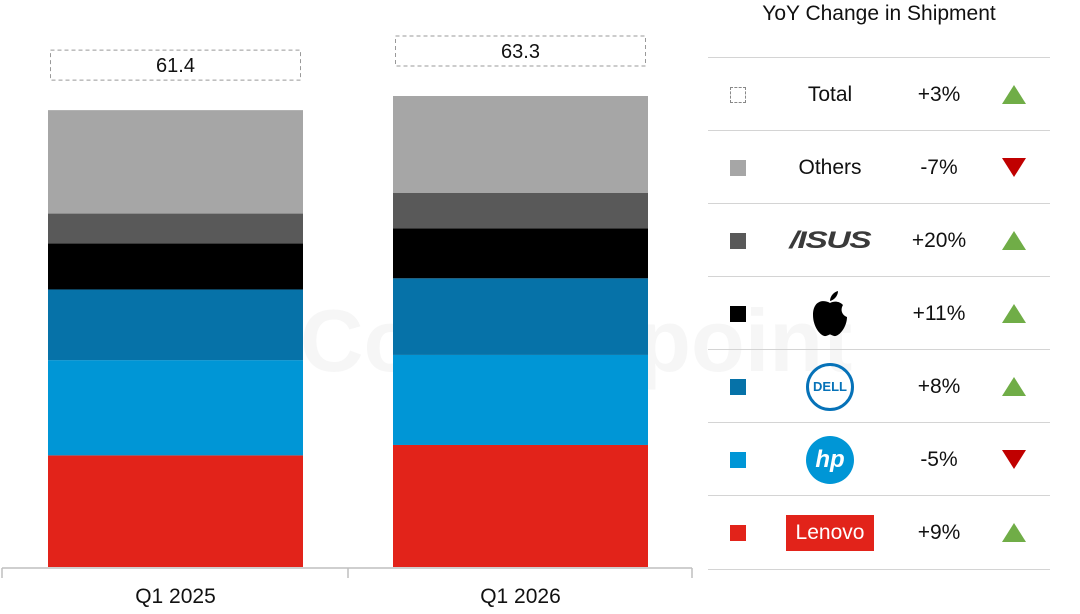 This screenshot has width=1080, height=614. What do you see at coordinates (939, 532) in the screenshot?
I see `legend-change: +9%` at bounding box center [939, 532].